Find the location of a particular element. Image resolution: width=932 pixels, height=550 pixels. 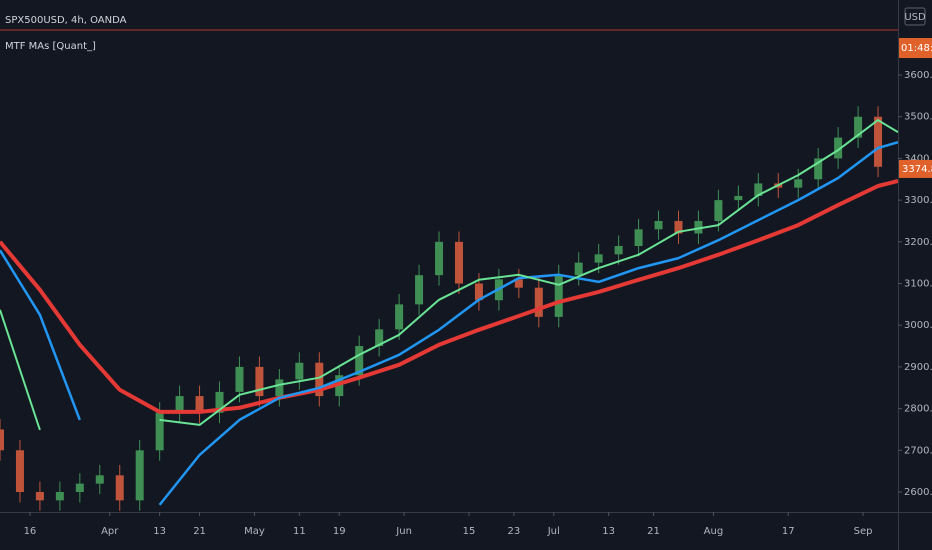

y-tick-label: 3200.0 is located at coordinates (918, 242).